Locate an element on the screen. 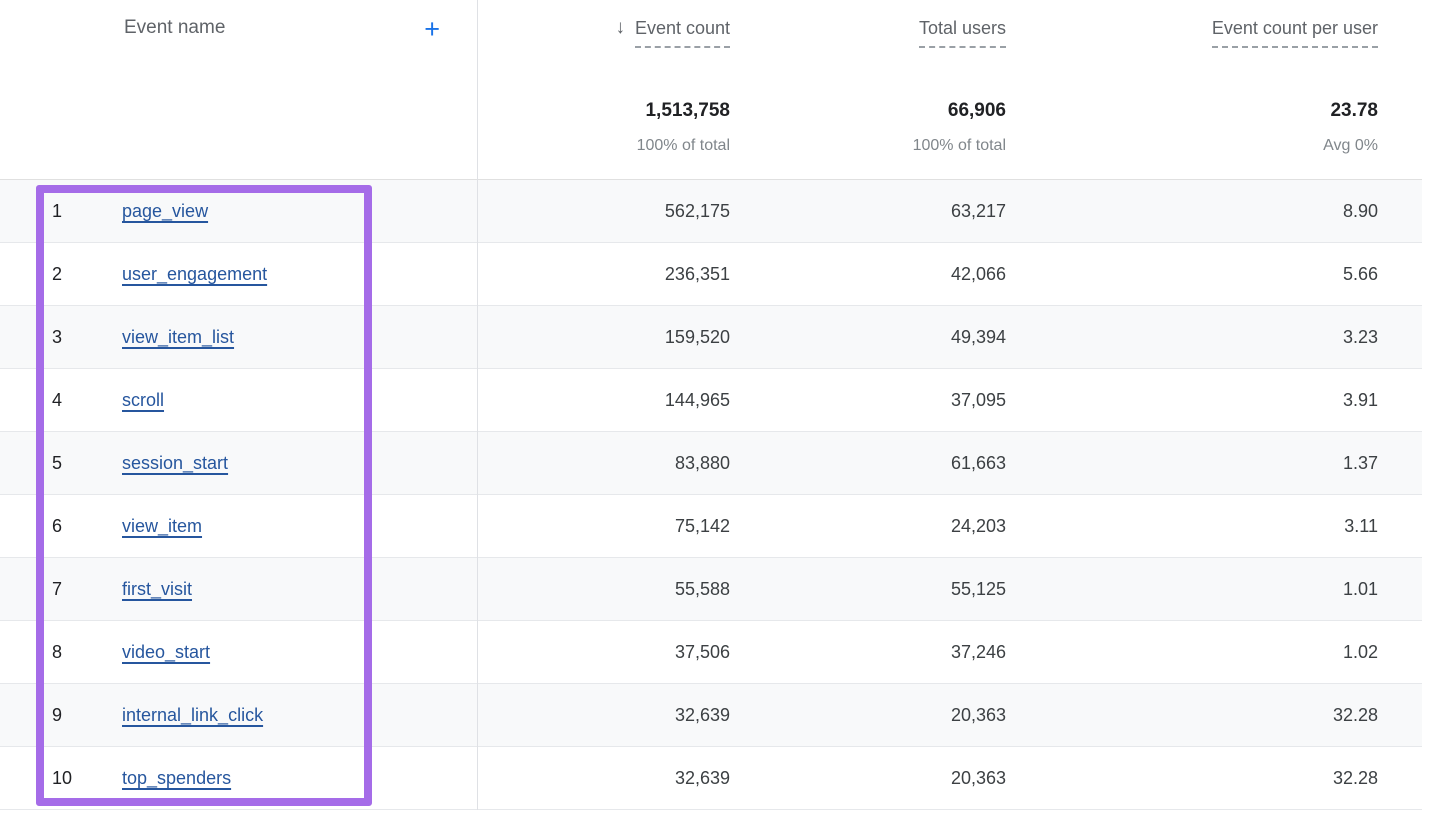 The width and height of the screenshot is (1438, 825). event-count-per-user-column-header: Event count per user is located at coordinates (1294, 32).